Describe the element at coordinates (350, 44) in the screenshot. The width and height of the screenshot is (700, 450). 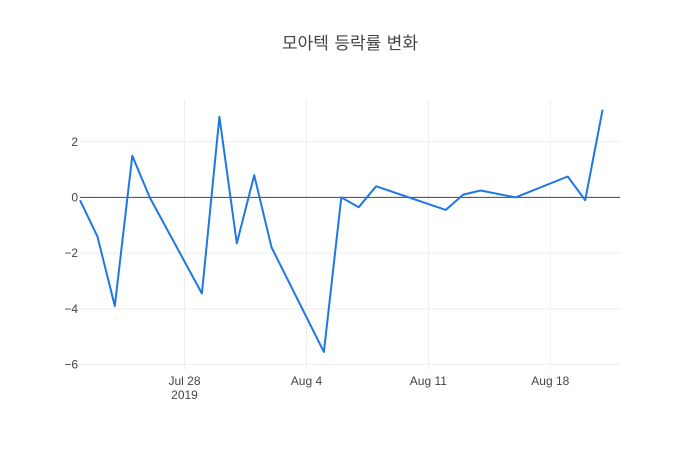
I see `chart-title: 모아텍 등락률 변화` at that location.